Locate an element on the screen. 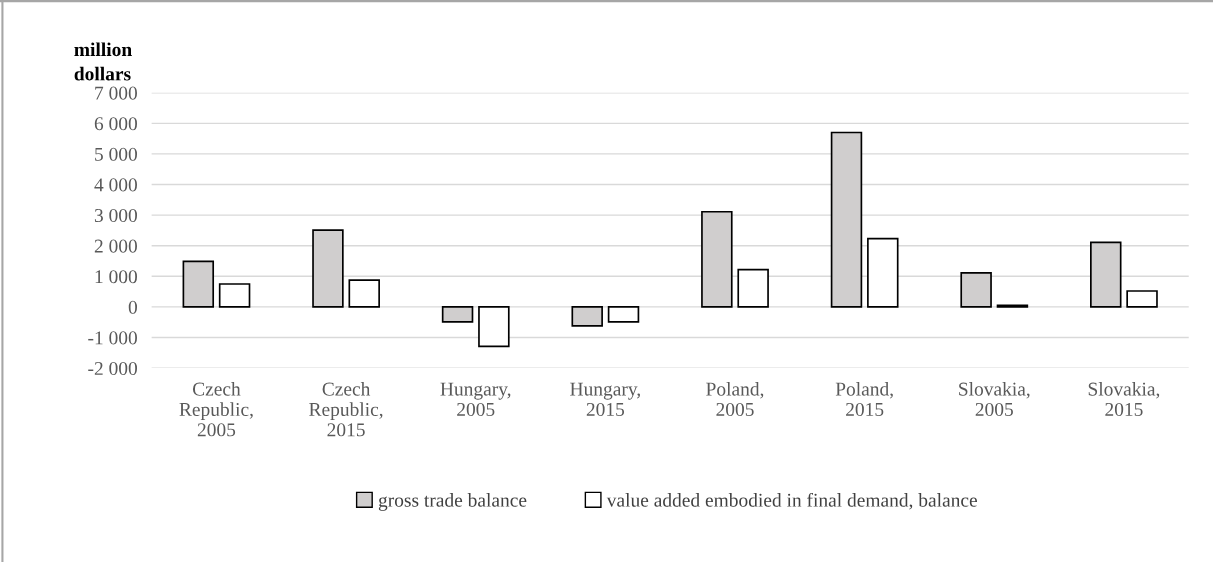  legend-label: value added embodied in final demand, balance is located at coordinates (791, 501).